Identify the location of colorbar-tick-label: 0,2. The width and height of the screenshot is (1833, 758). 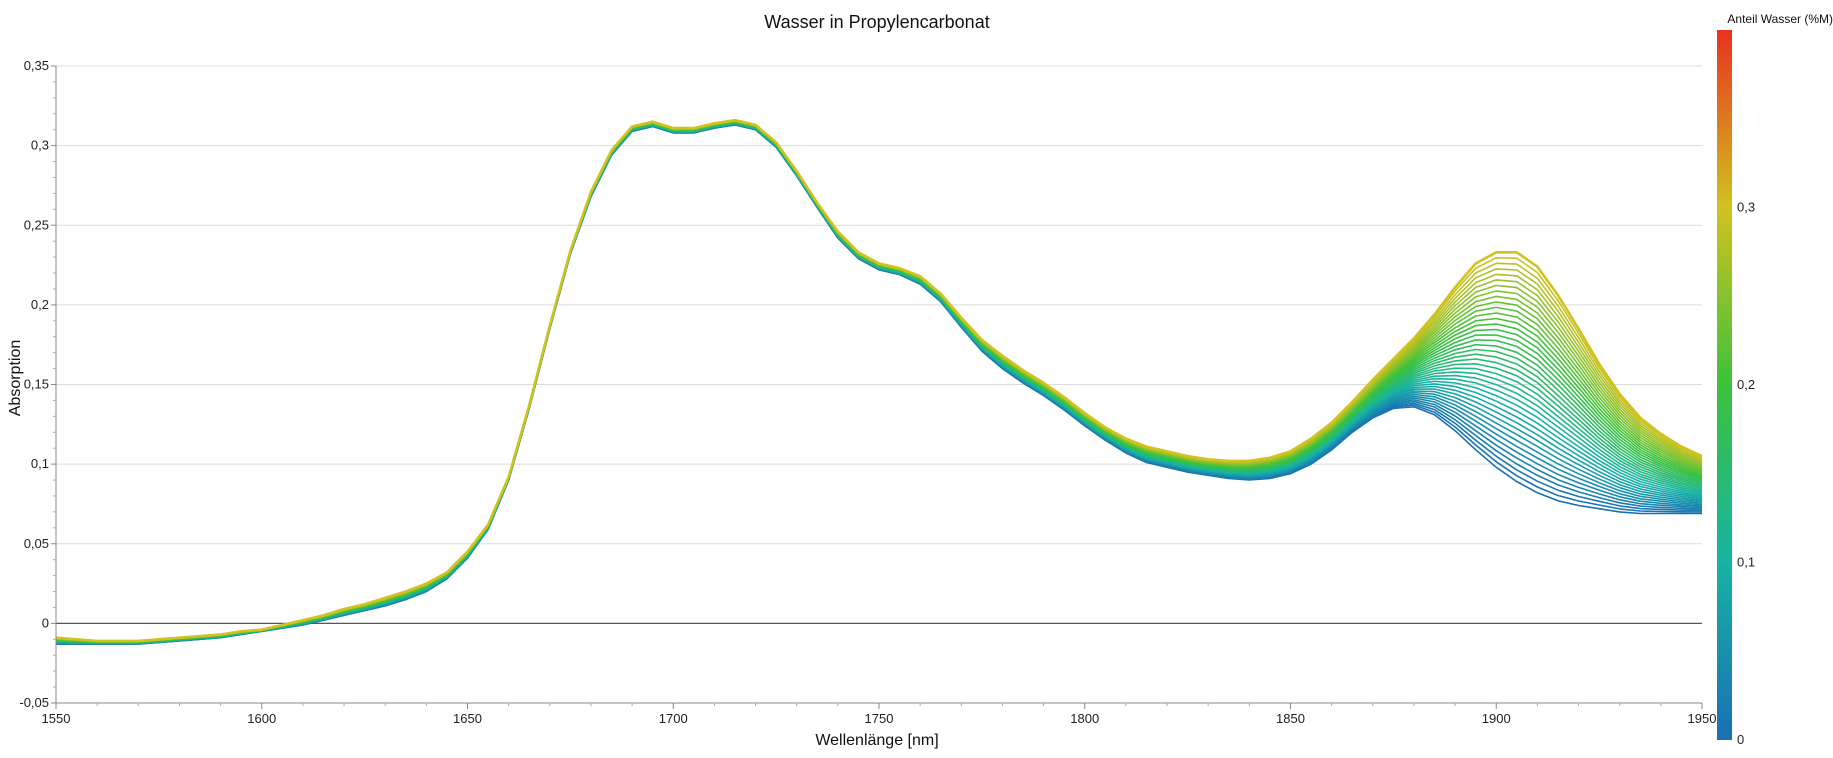
(1746, 384).